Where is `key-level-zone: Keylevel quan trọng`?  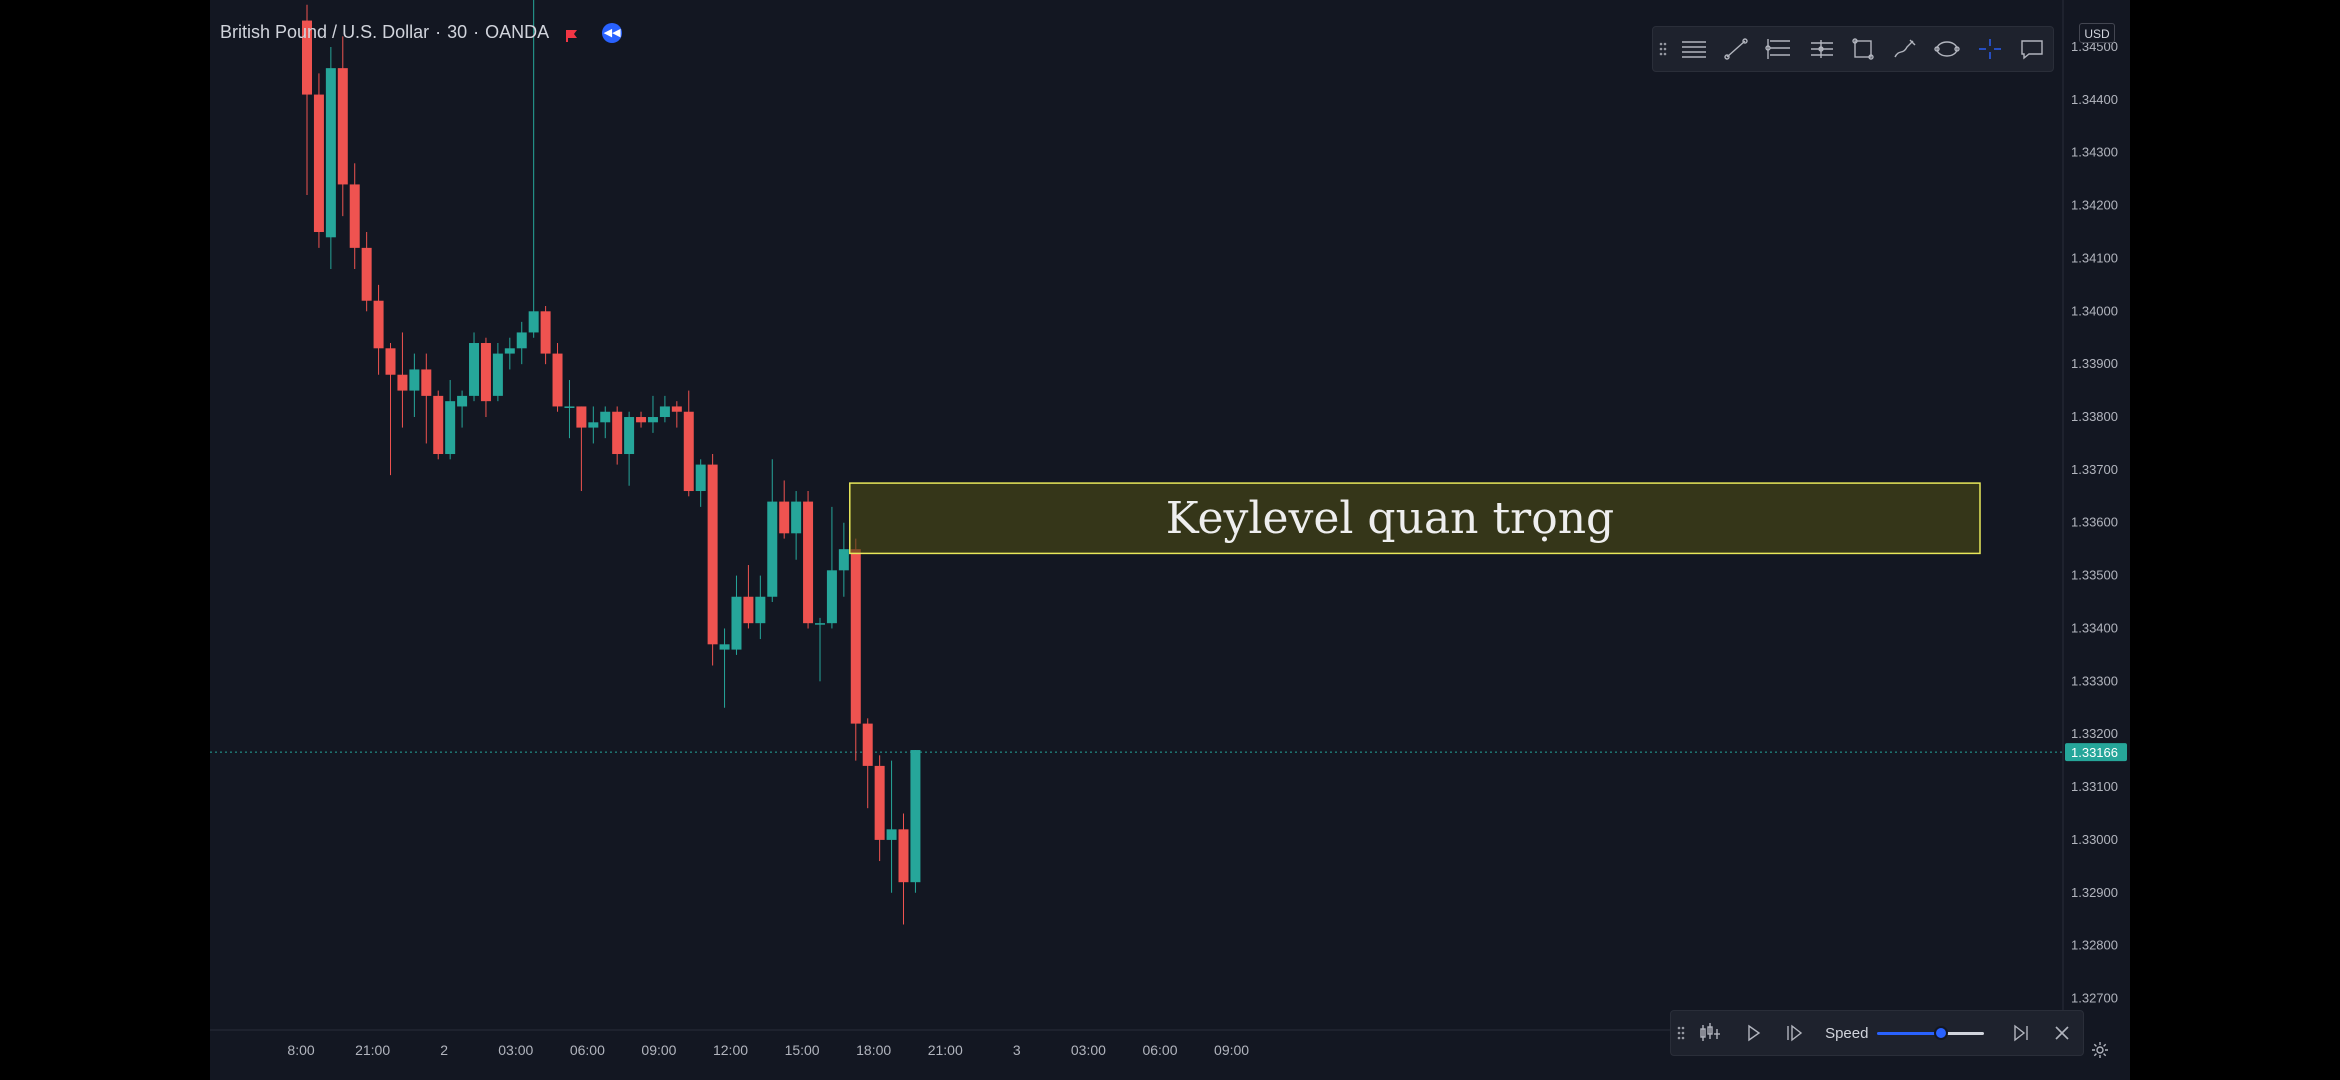 key-level-zone: Keylevel quan trọng is located at coordinates (1415, 518).